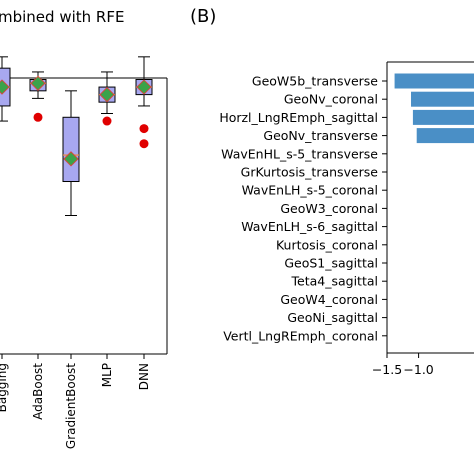  Describe the element at coordinates (203, 16) in the screenshot. I see `panel-b-label: (B)` at that location.